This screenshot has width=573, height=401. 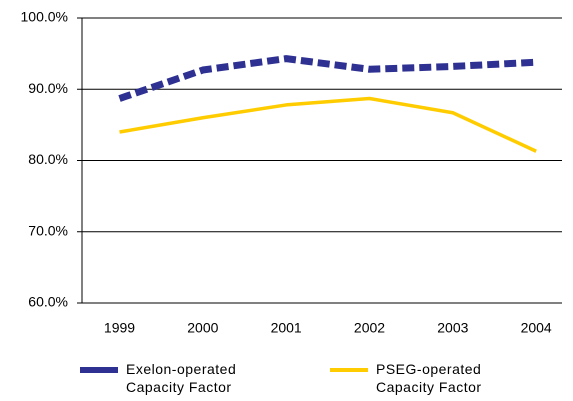 What do you see at coordinates (452, 328) in the screenshot?
I see `x-tick-label: 2003` at bounding box center [452, 328].